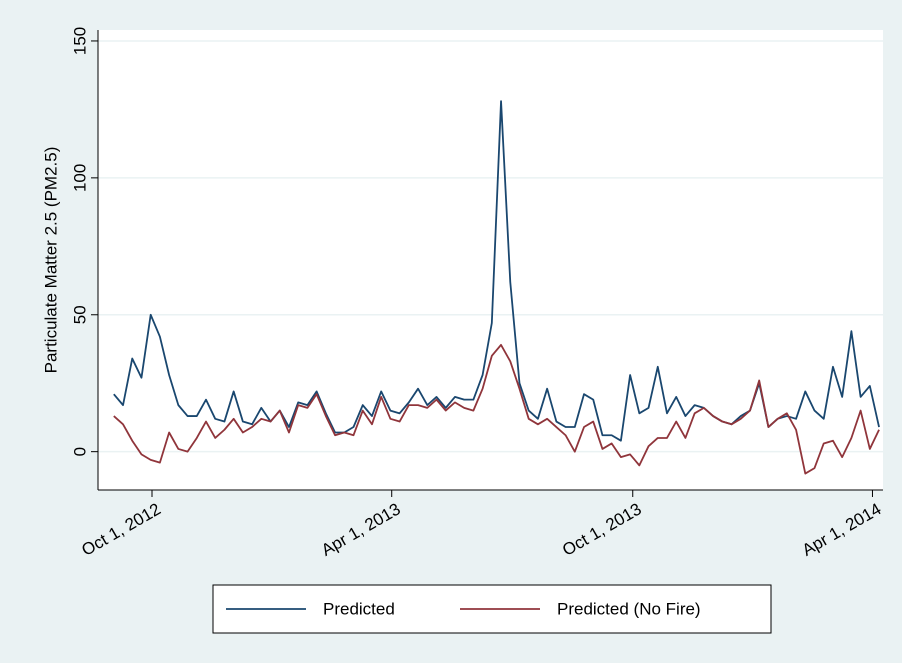  What do you see at coordinates (629, 608) in the screenshot?
I see `legend-label: Predicted (No Fire)` at bounding box center [629, 608].